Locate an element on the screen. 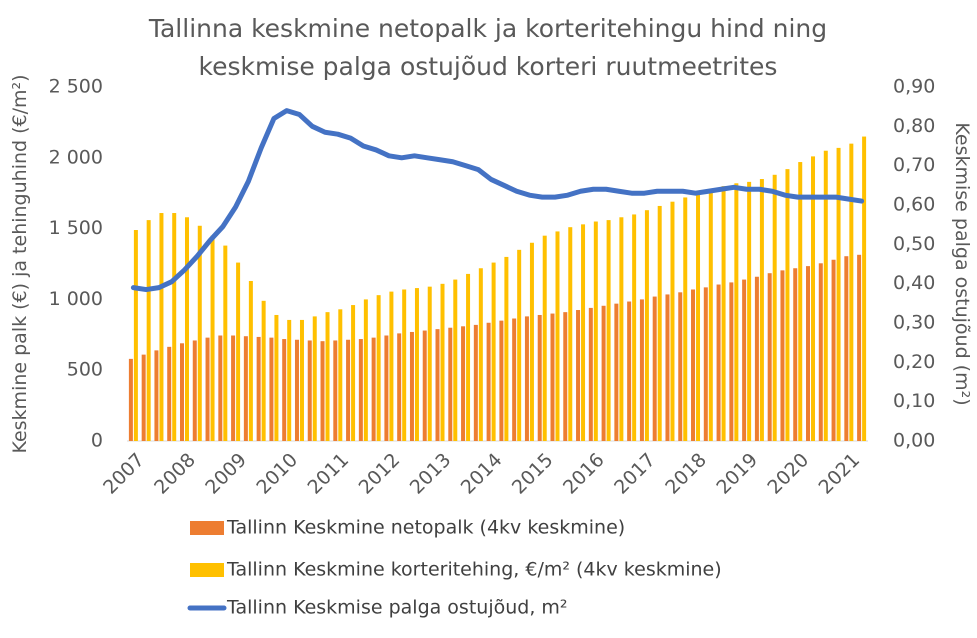 The width and height of the screenshot is (977, 638). y2-tick-label: 0,30 is located at coordinates (914, 323).